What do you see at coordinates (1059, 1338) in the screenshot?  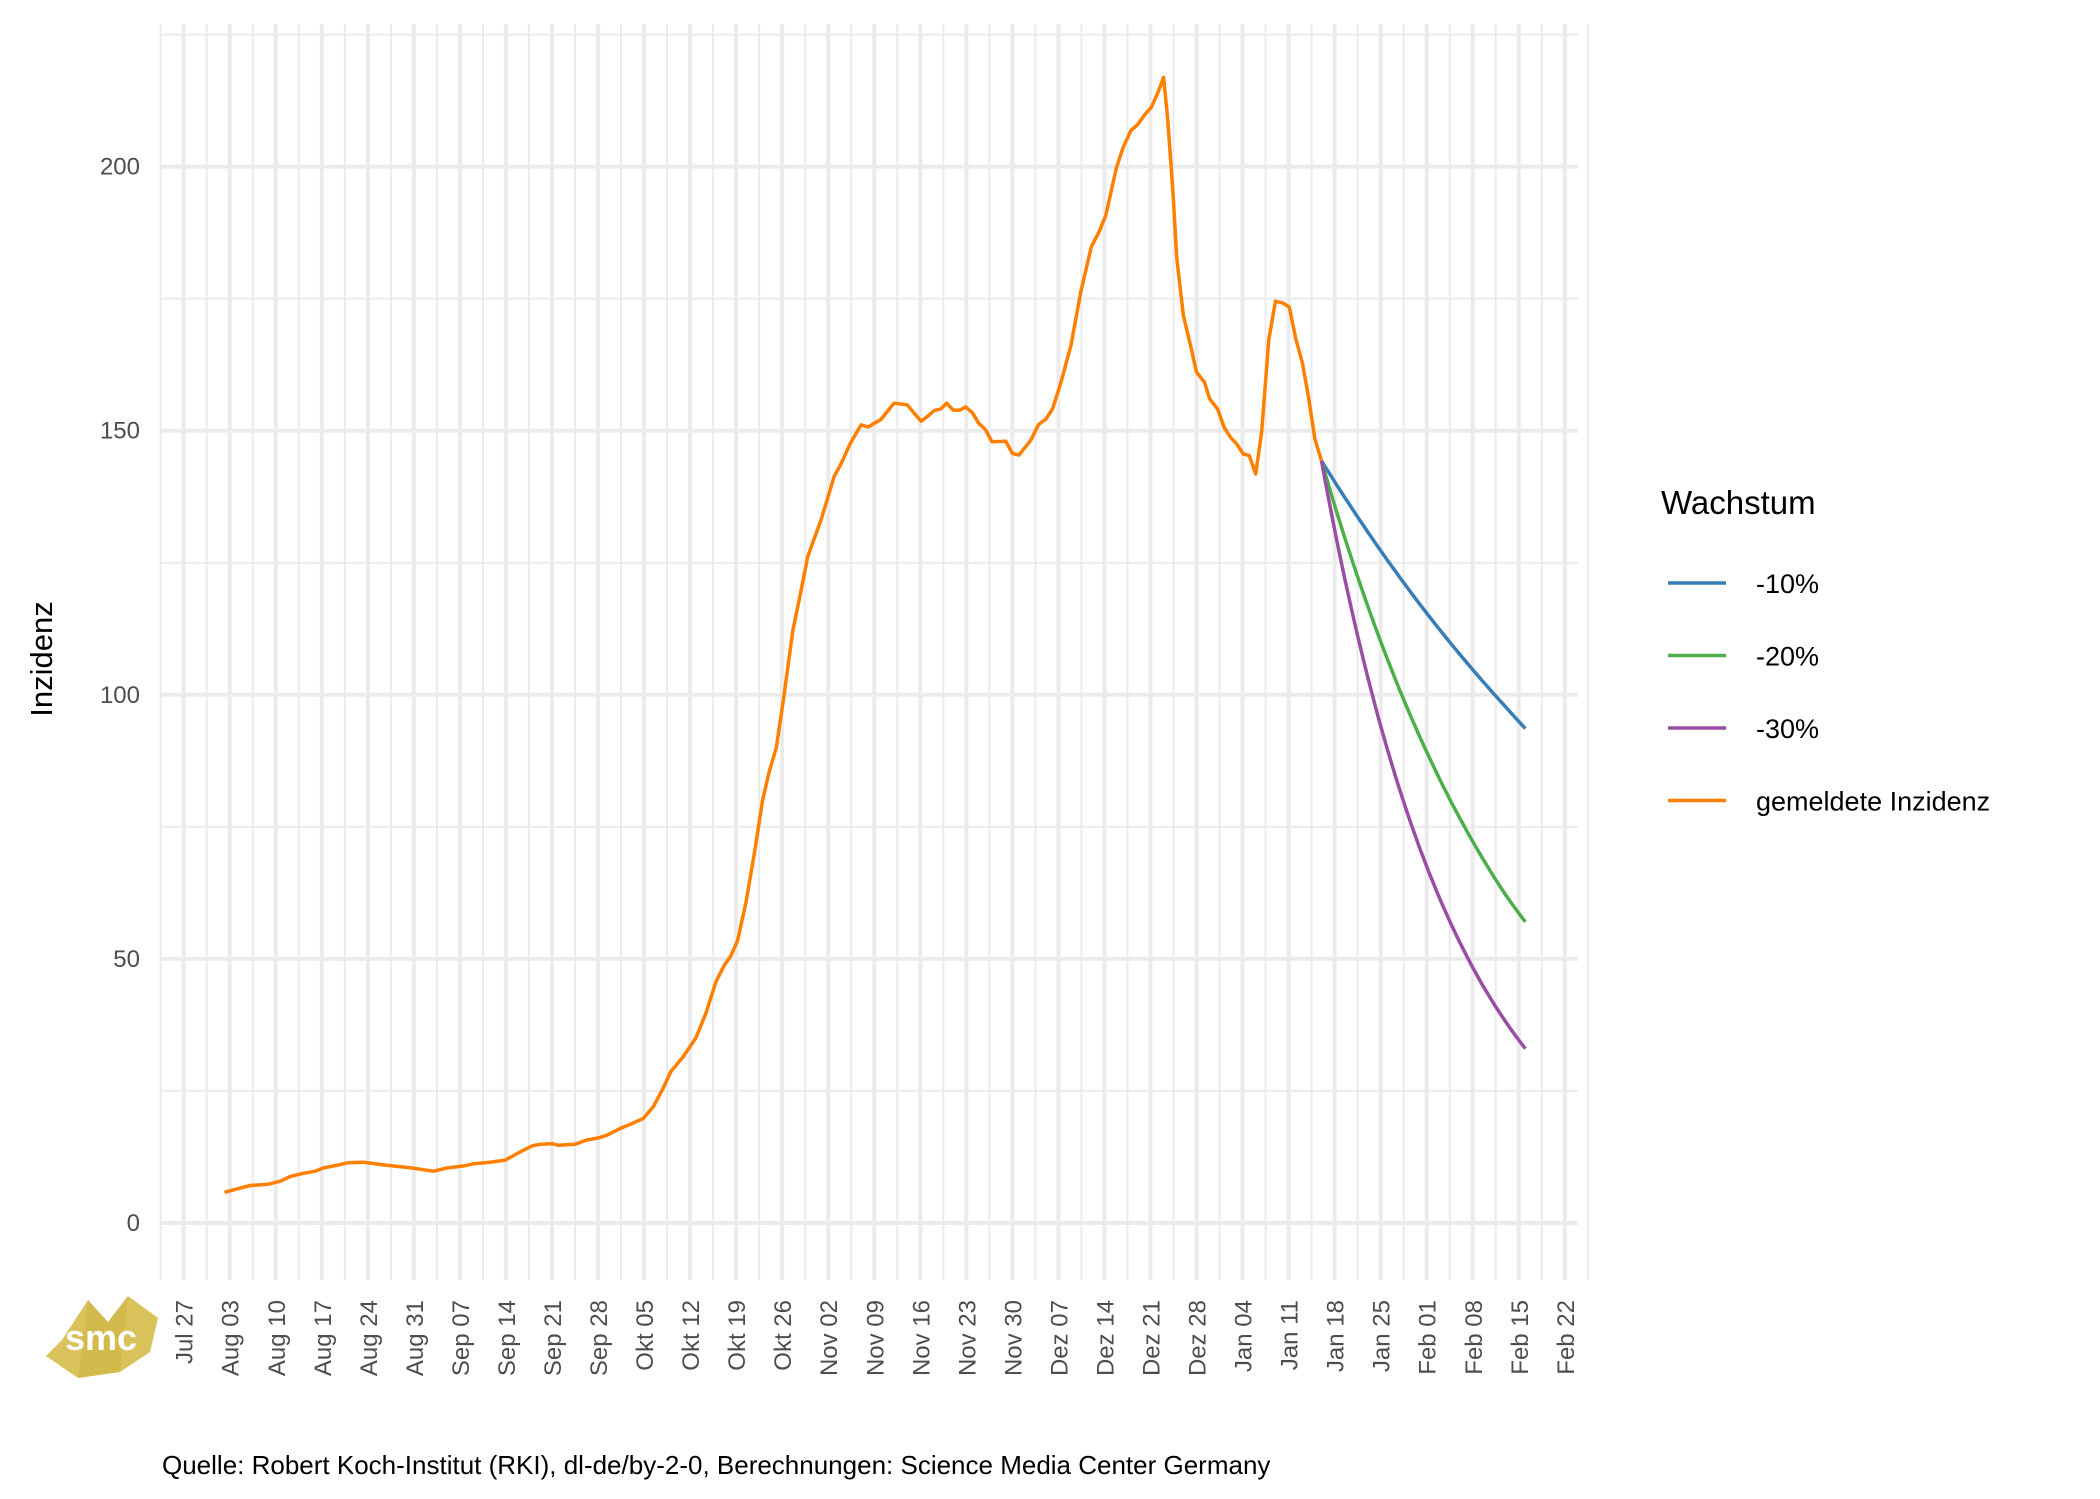 I see `x-tick-label: Dez 07` at bounding box center [1059, 1338].